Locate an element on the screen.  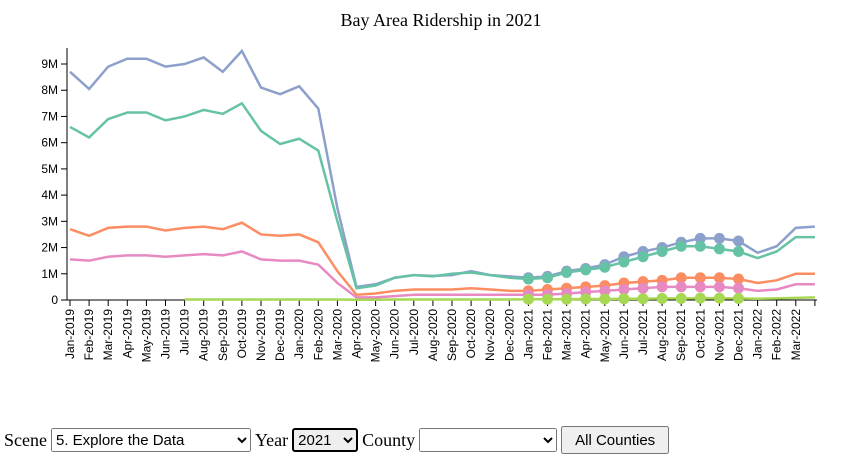
x-tick-label: Oct-2019 is located at coordinates (242, 334).